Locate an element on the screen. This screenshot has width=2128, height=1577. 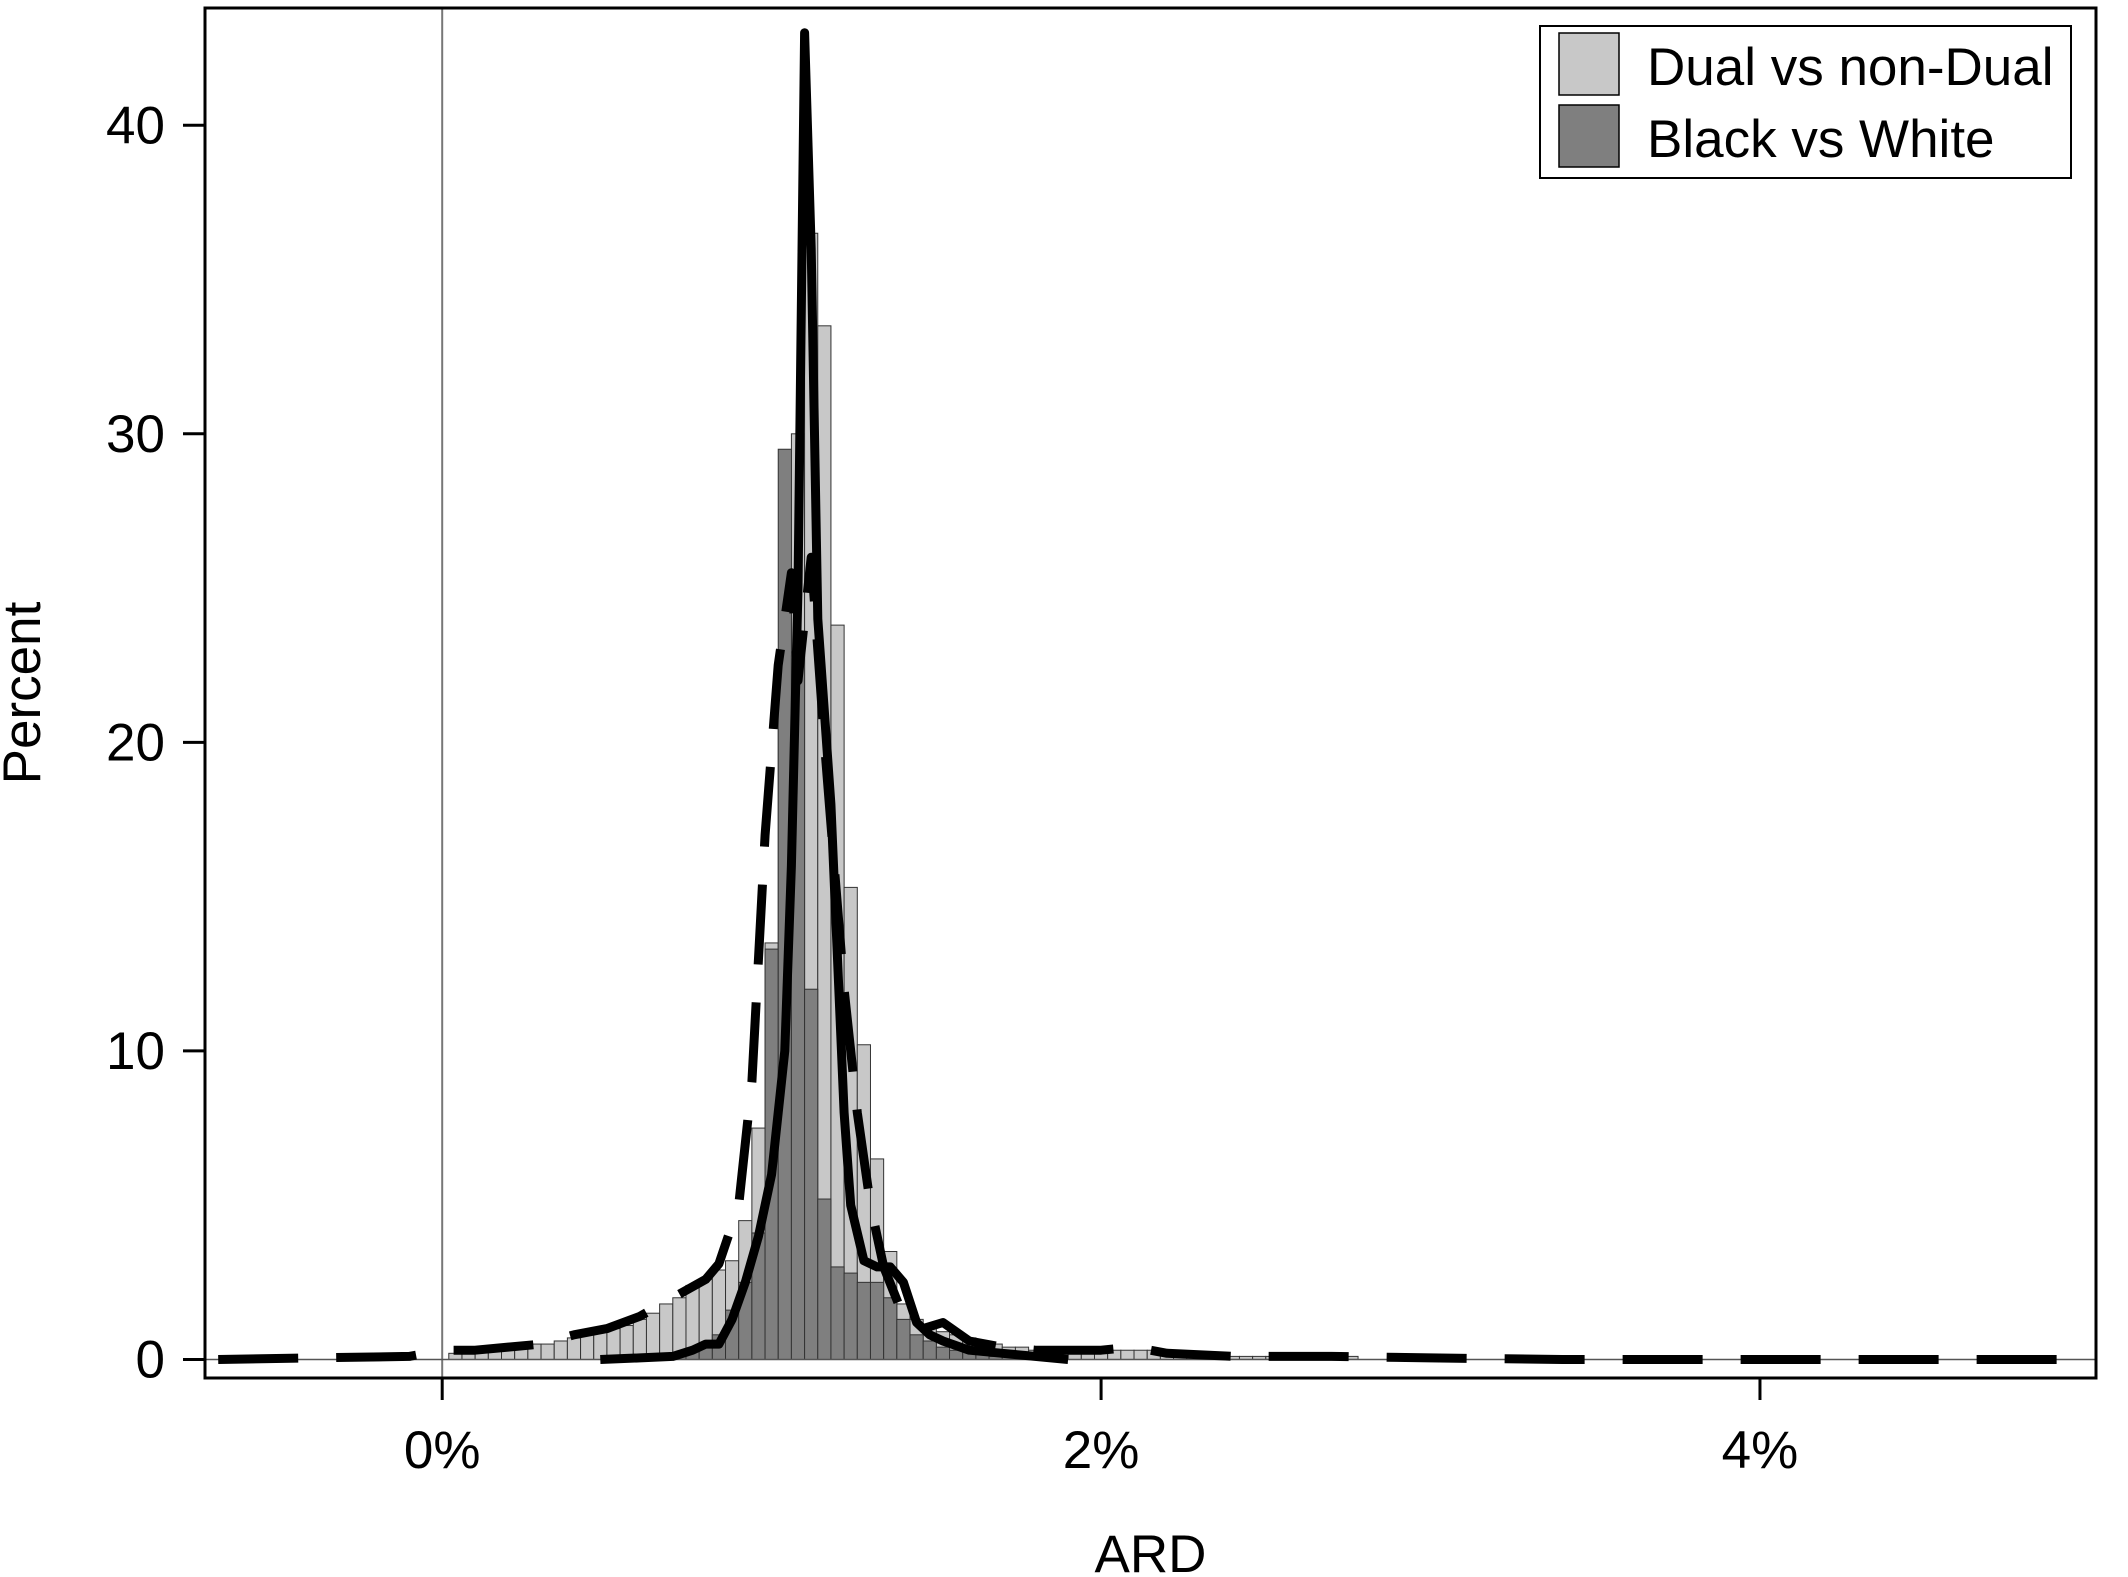
legend-box is located at coordinates (1805, 102).